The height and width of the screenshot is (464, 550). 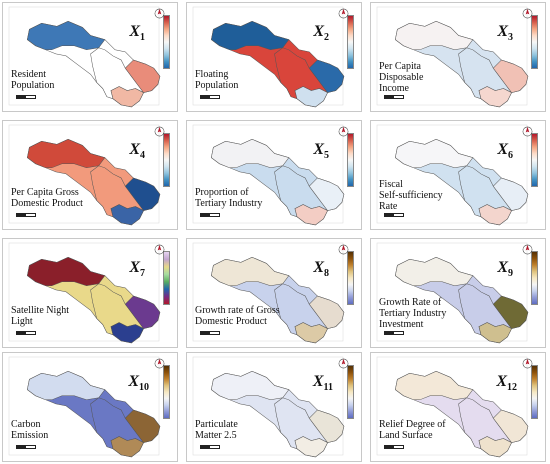 I want to click on variable-label: Relief Degree of Land Surface, so click(x=429, y=430).